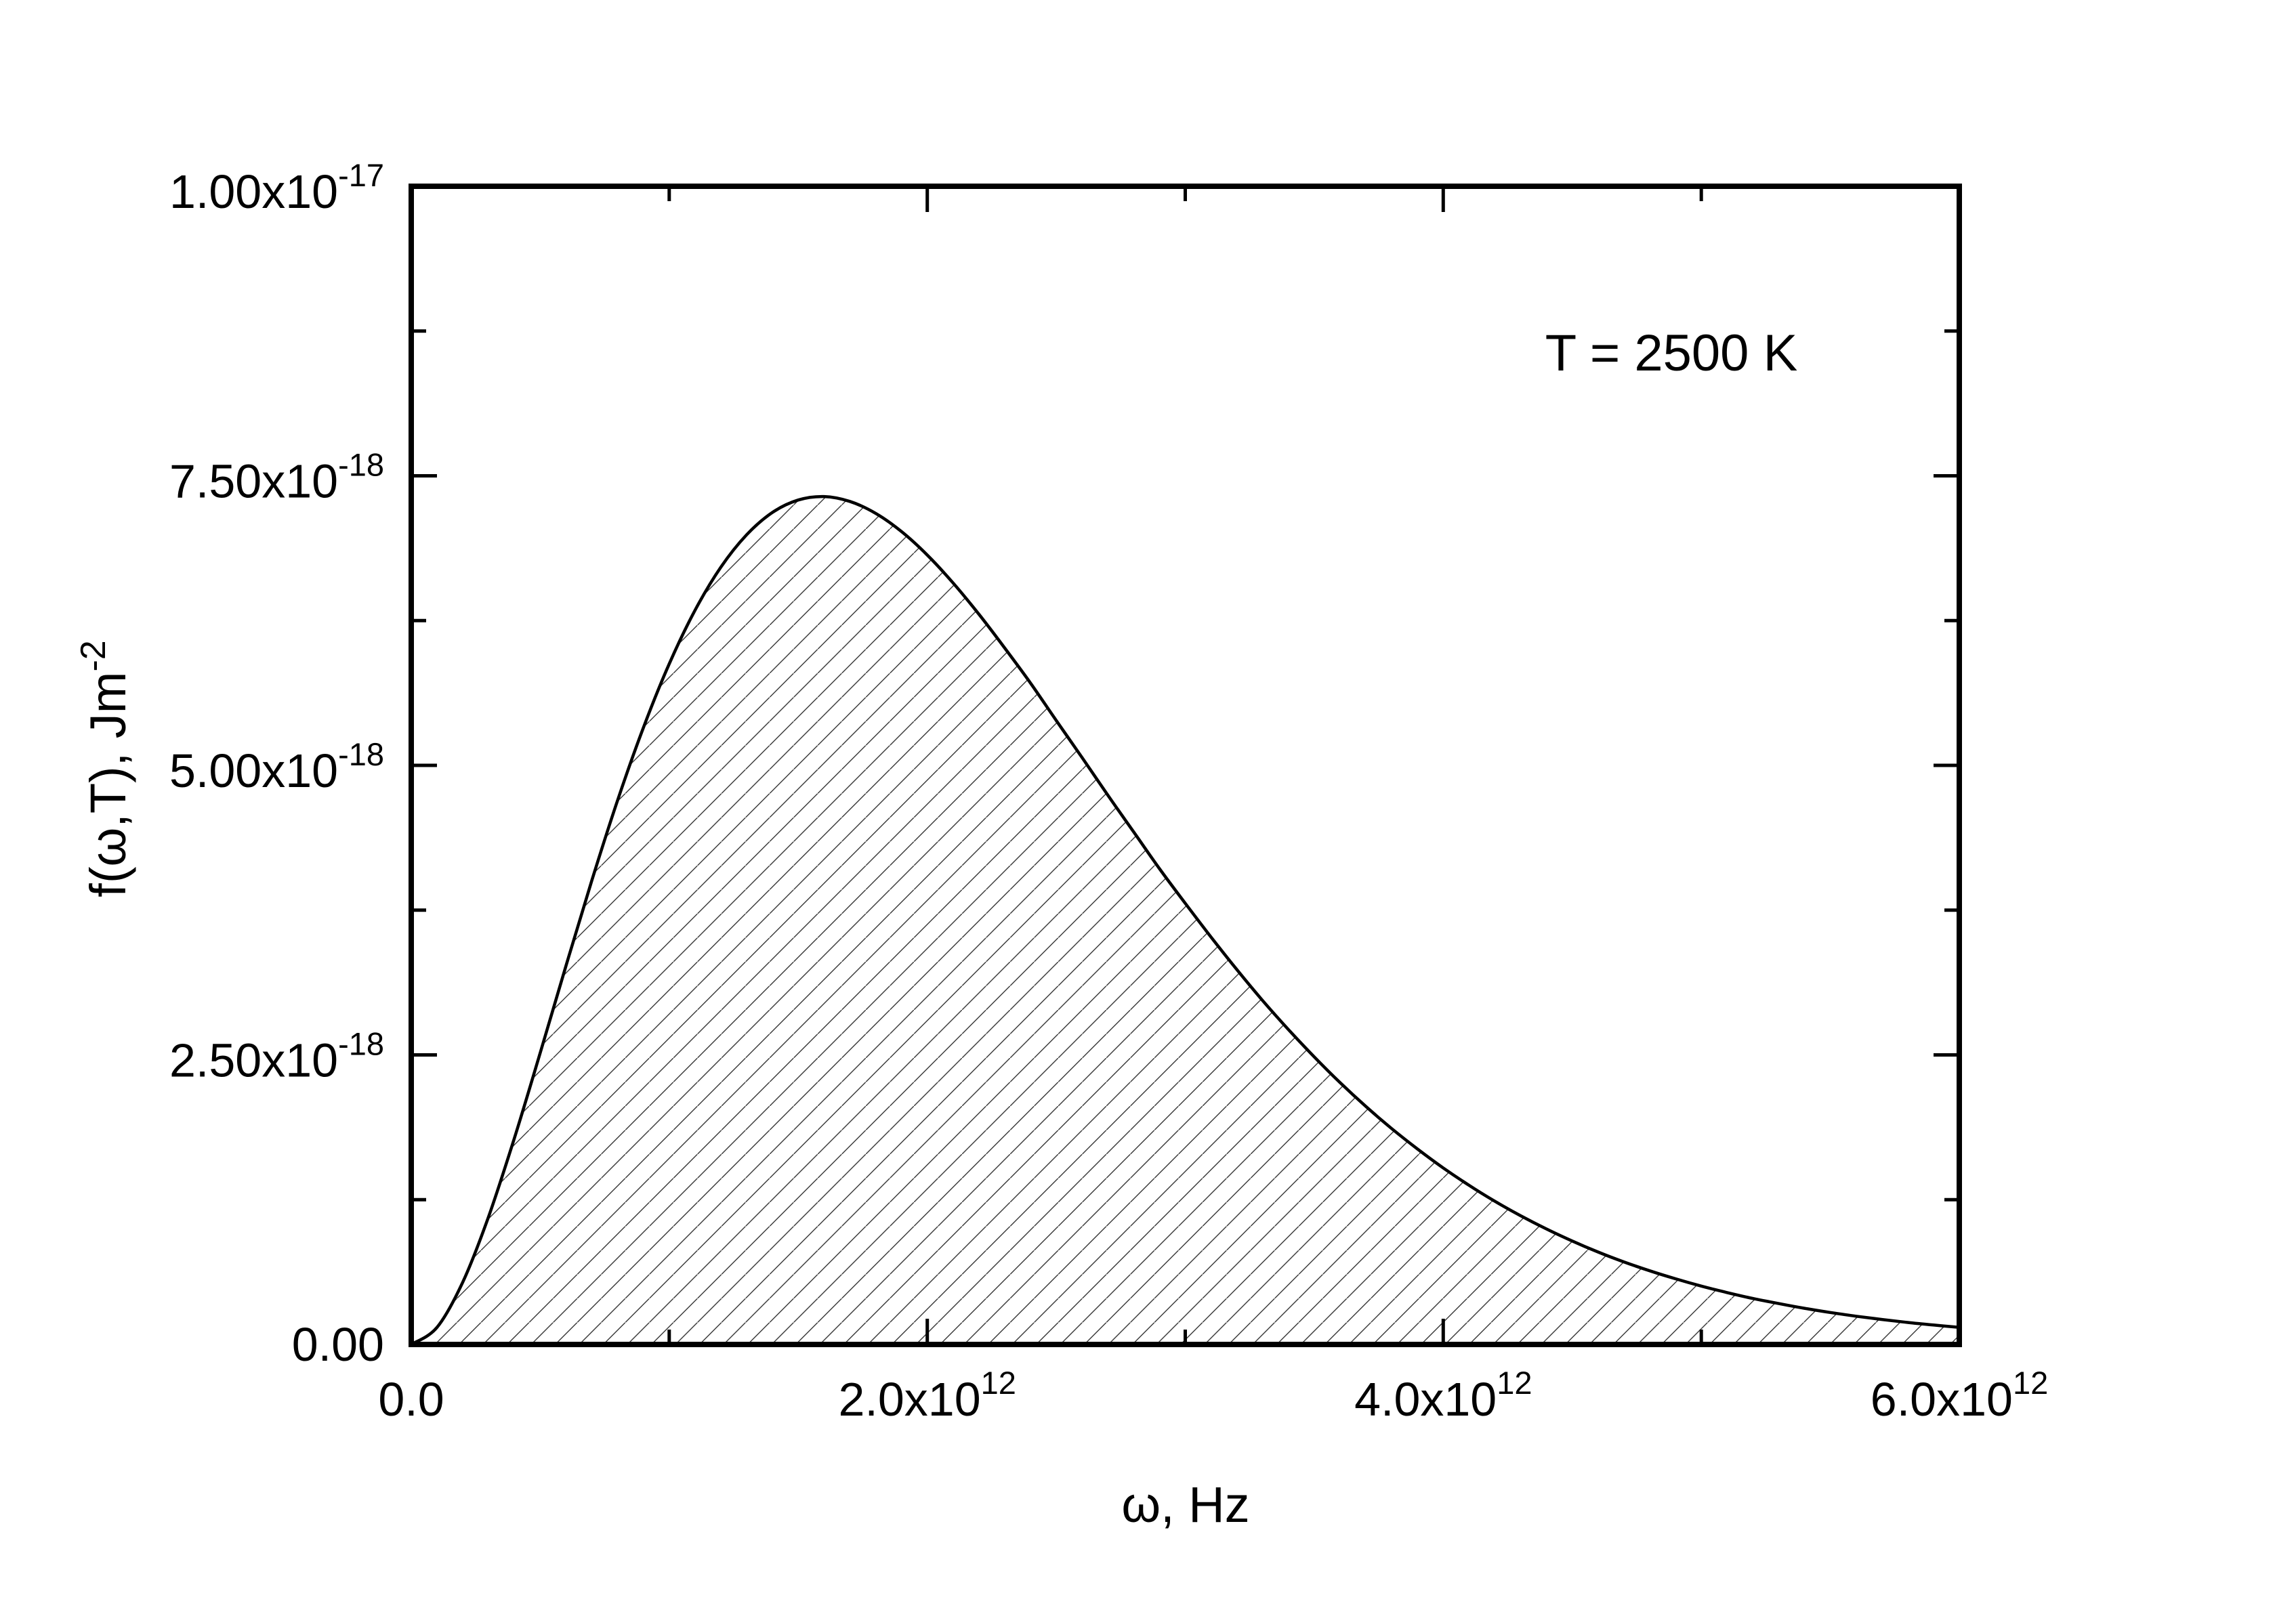 The width and height of the screenshot is (2296, 1612). What do you see at coordinates (276, 766) in the screenshot?
I see `y-tick-label: 5.00x10⁻¹⁸` at bounding box center [276, 766].